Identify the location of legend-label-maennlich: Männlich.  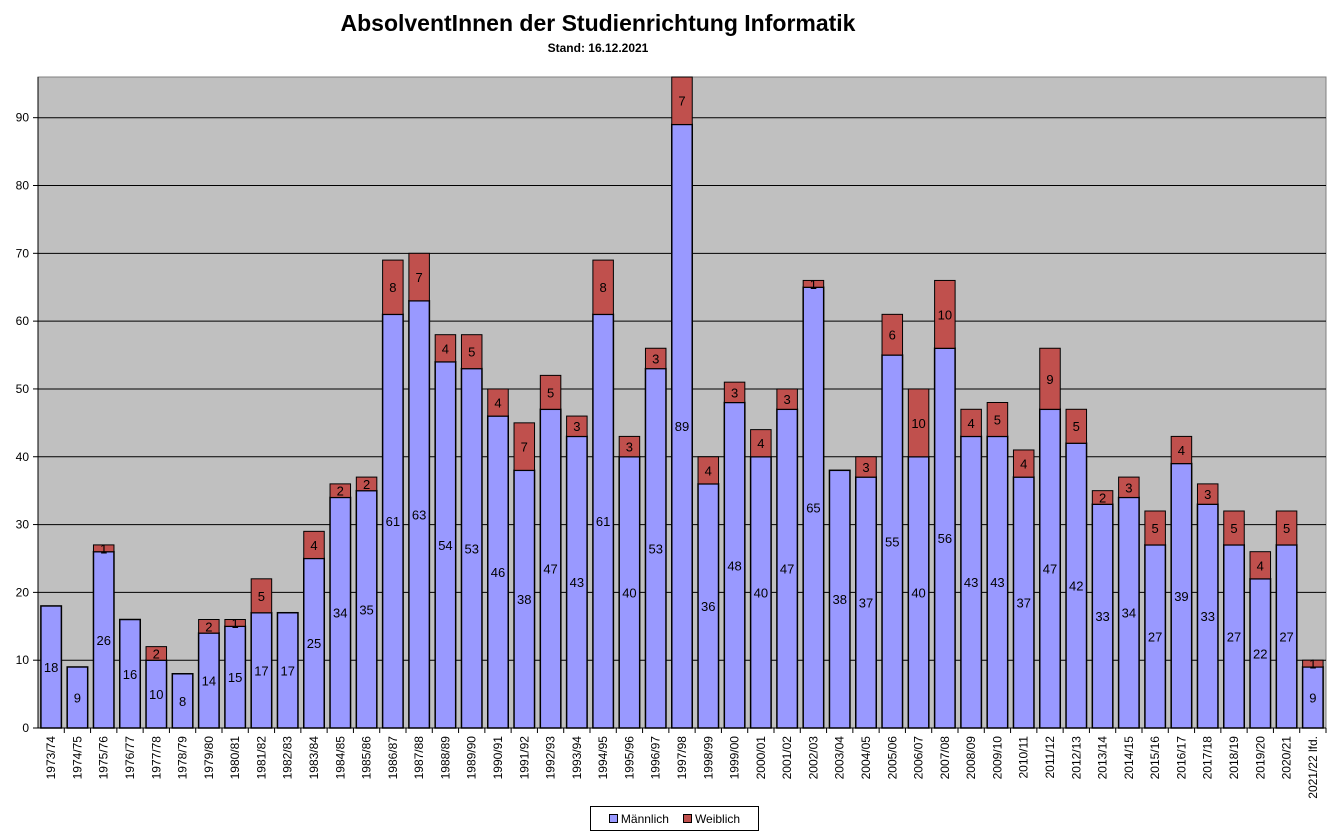
(644, 818).